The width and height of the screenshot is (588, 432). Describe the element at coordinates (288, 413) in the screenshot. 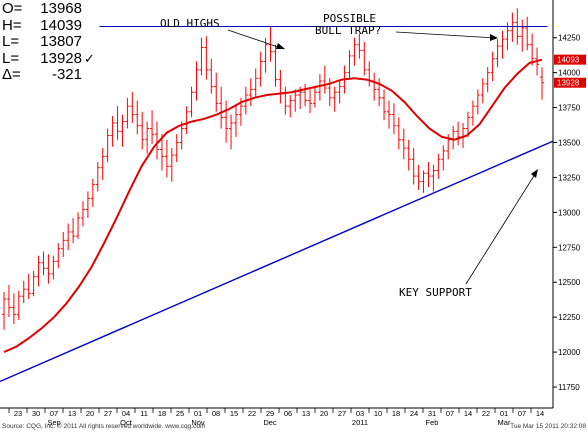

I see `x-tick-label: 06` at that location.